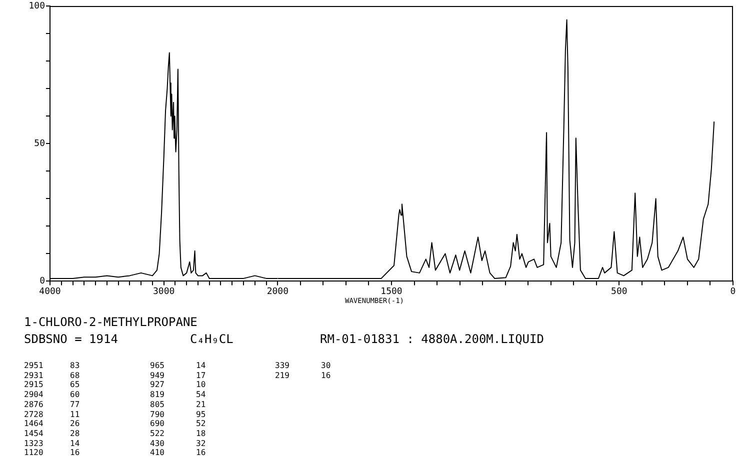  I want to click on x-tick-label: 4000, so click(50, 291).